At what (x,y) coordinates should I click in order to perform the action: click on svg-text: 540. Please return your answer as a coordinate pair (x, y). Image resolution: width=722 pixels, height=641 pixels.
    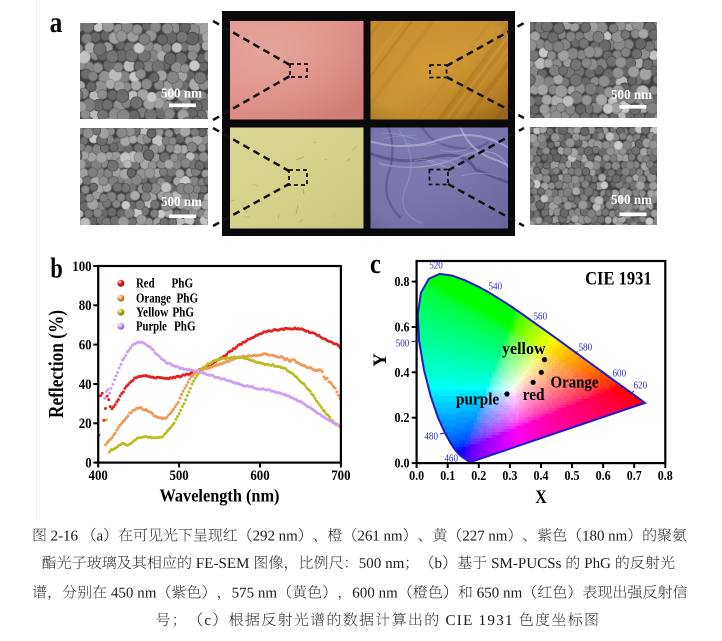
    Looking at the image, I should click on (496, 287).